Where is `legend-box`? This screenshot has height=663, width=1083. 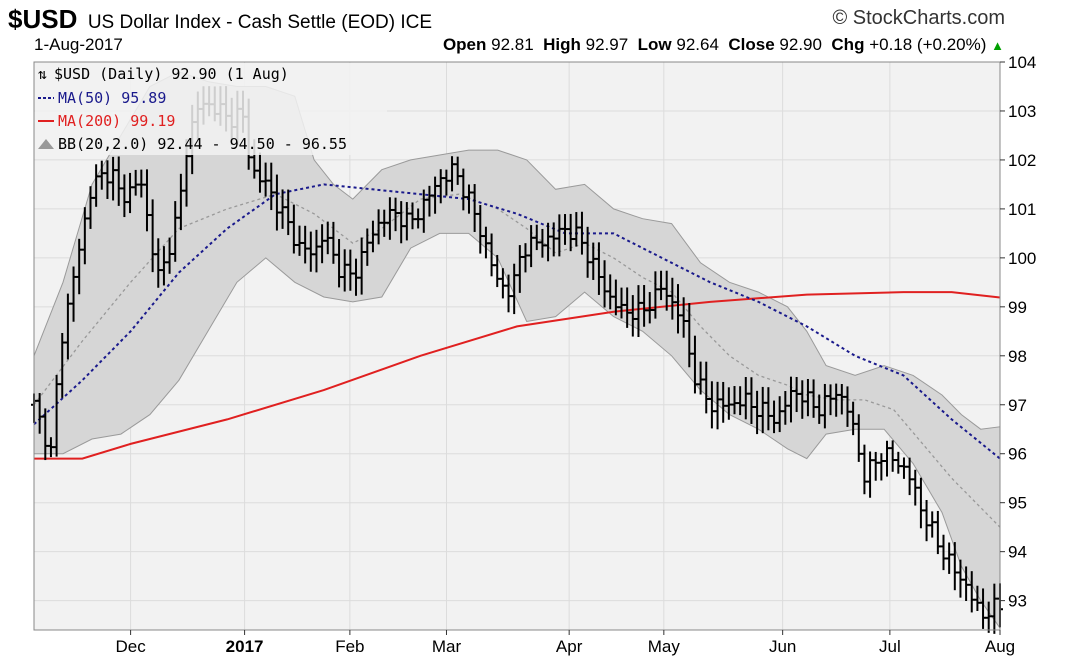 legend-box is located at coordinates (211, 109).